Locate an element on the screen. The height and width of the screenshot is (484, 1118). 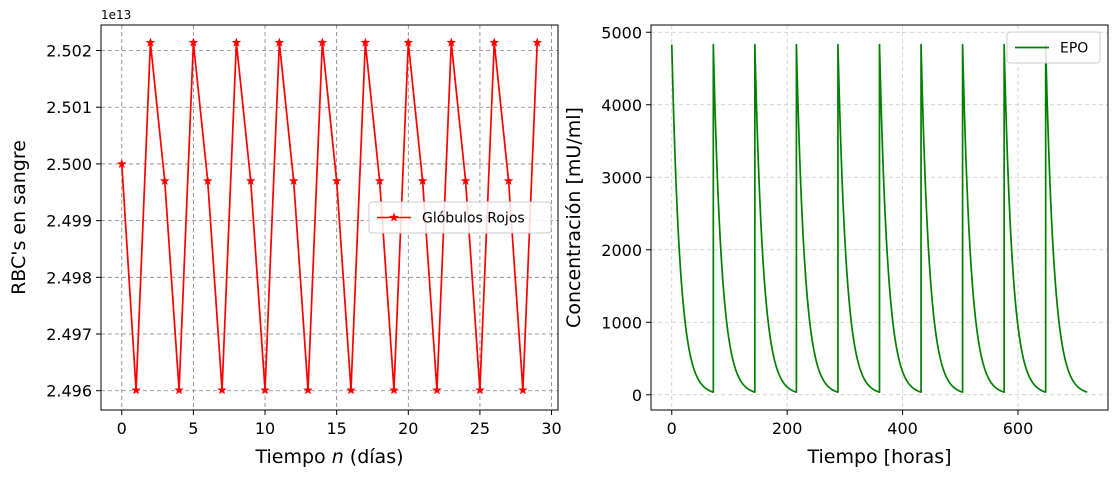
rbc-x-tick-label: 0 is located at coordinates (122, 428).